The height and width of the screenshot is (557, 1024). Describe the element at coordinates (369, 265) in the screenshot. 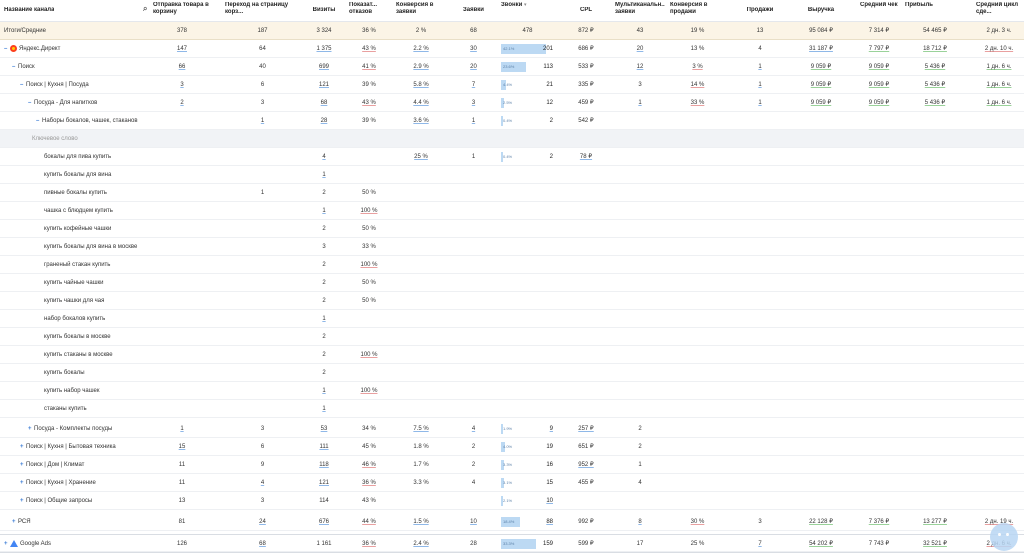

I see `cell-bounce: 100 %` at that location.